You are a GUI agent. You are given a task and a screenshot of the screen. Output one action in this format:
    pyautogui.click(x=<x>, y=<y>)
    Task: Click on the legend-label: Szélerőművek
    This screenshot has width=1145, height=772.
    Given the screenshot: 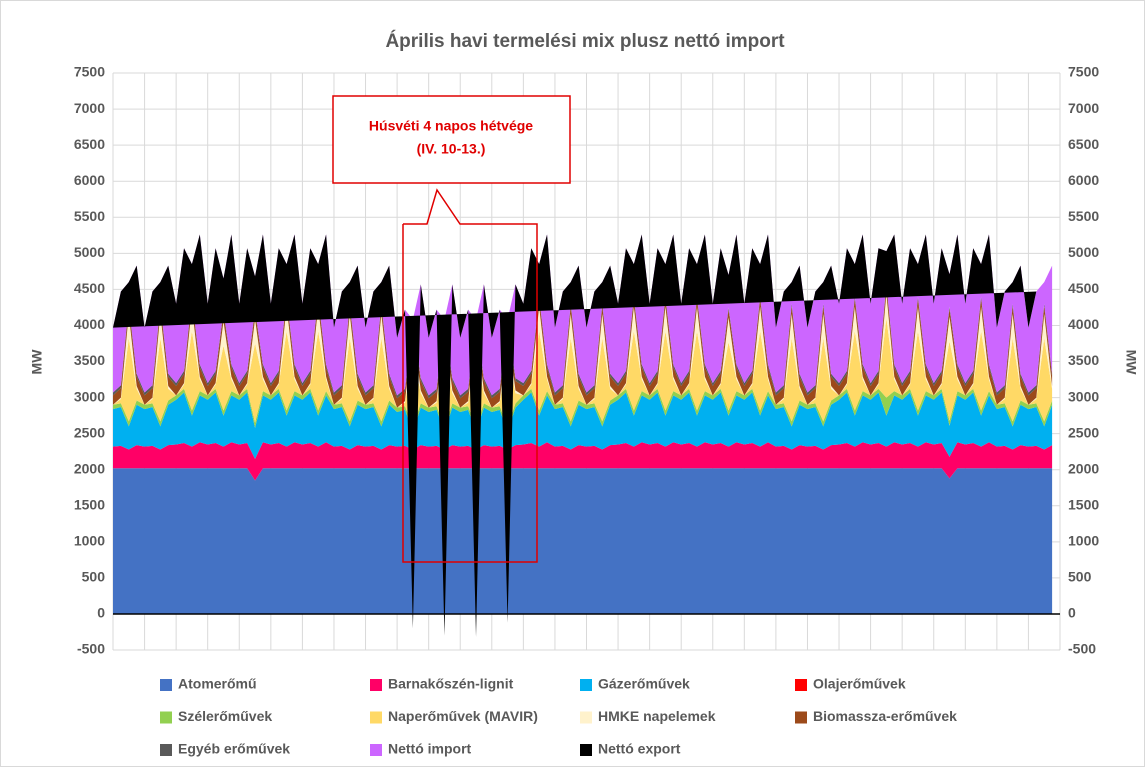 What is the action you would take?
    pyautogui.click(x=225, y=716)
    